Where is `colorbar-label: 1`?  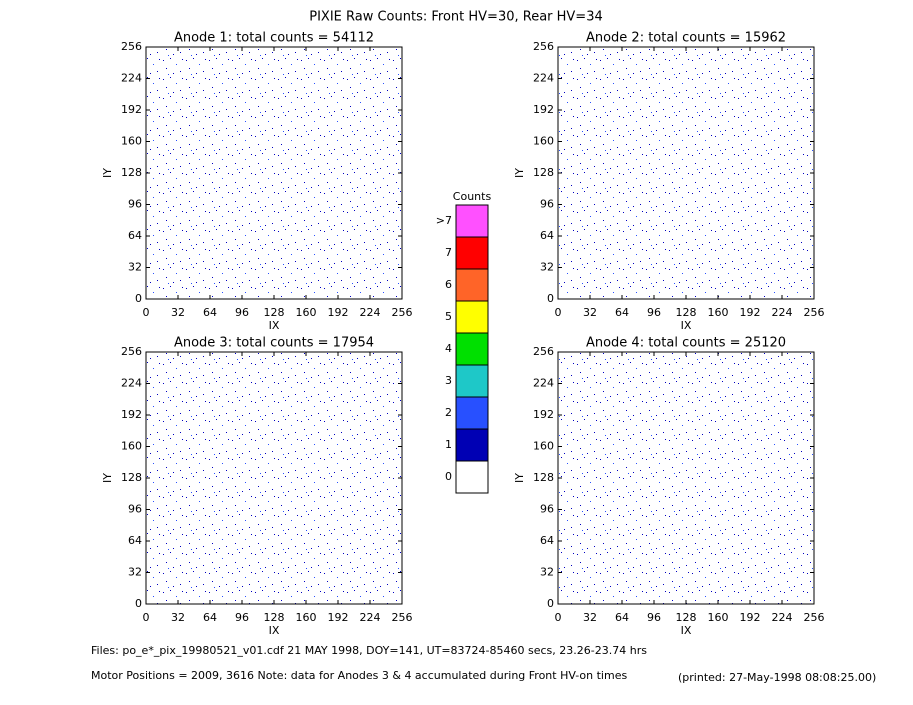 colorbar-label: 1 is located at coordinates (448, 444).